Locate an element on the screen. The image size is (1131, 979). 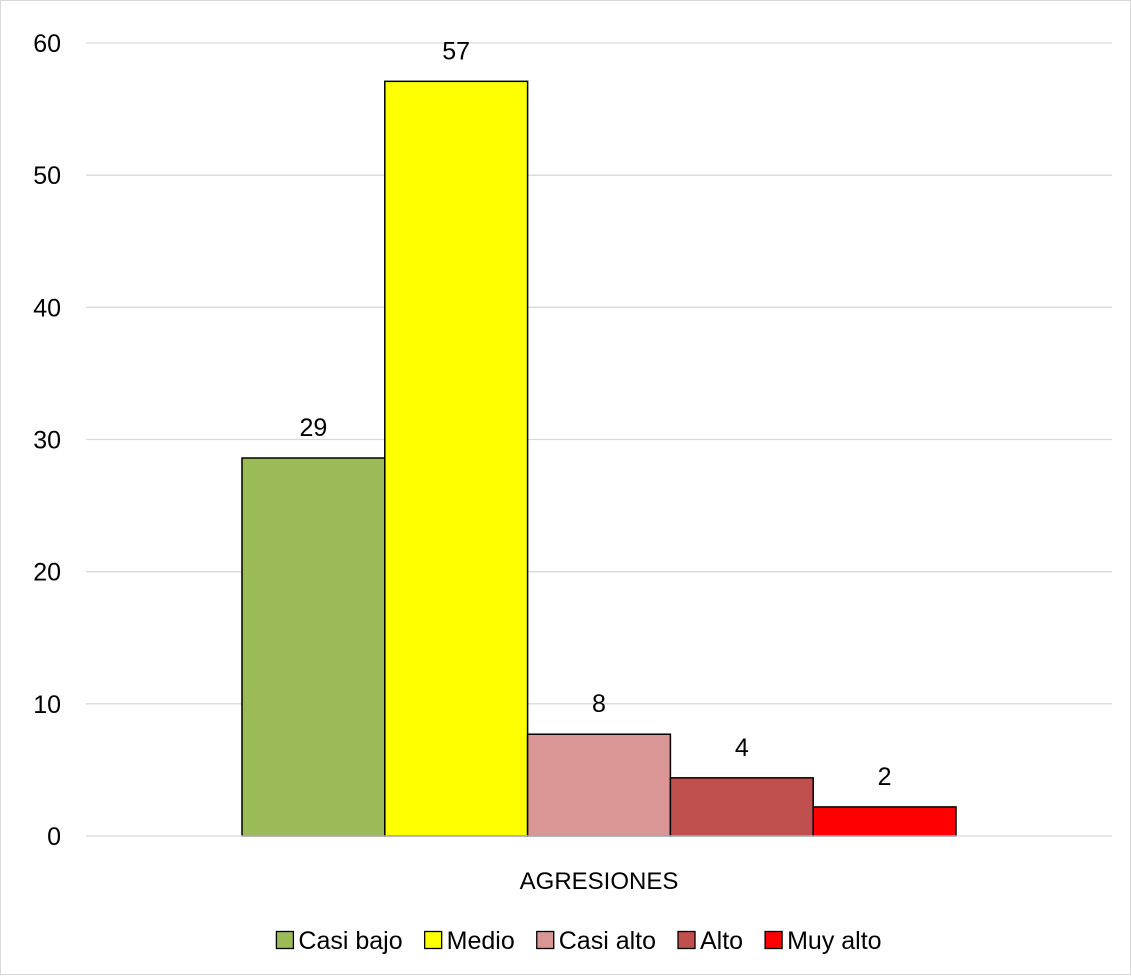
bar-medio is located at coordinates (456, 458).